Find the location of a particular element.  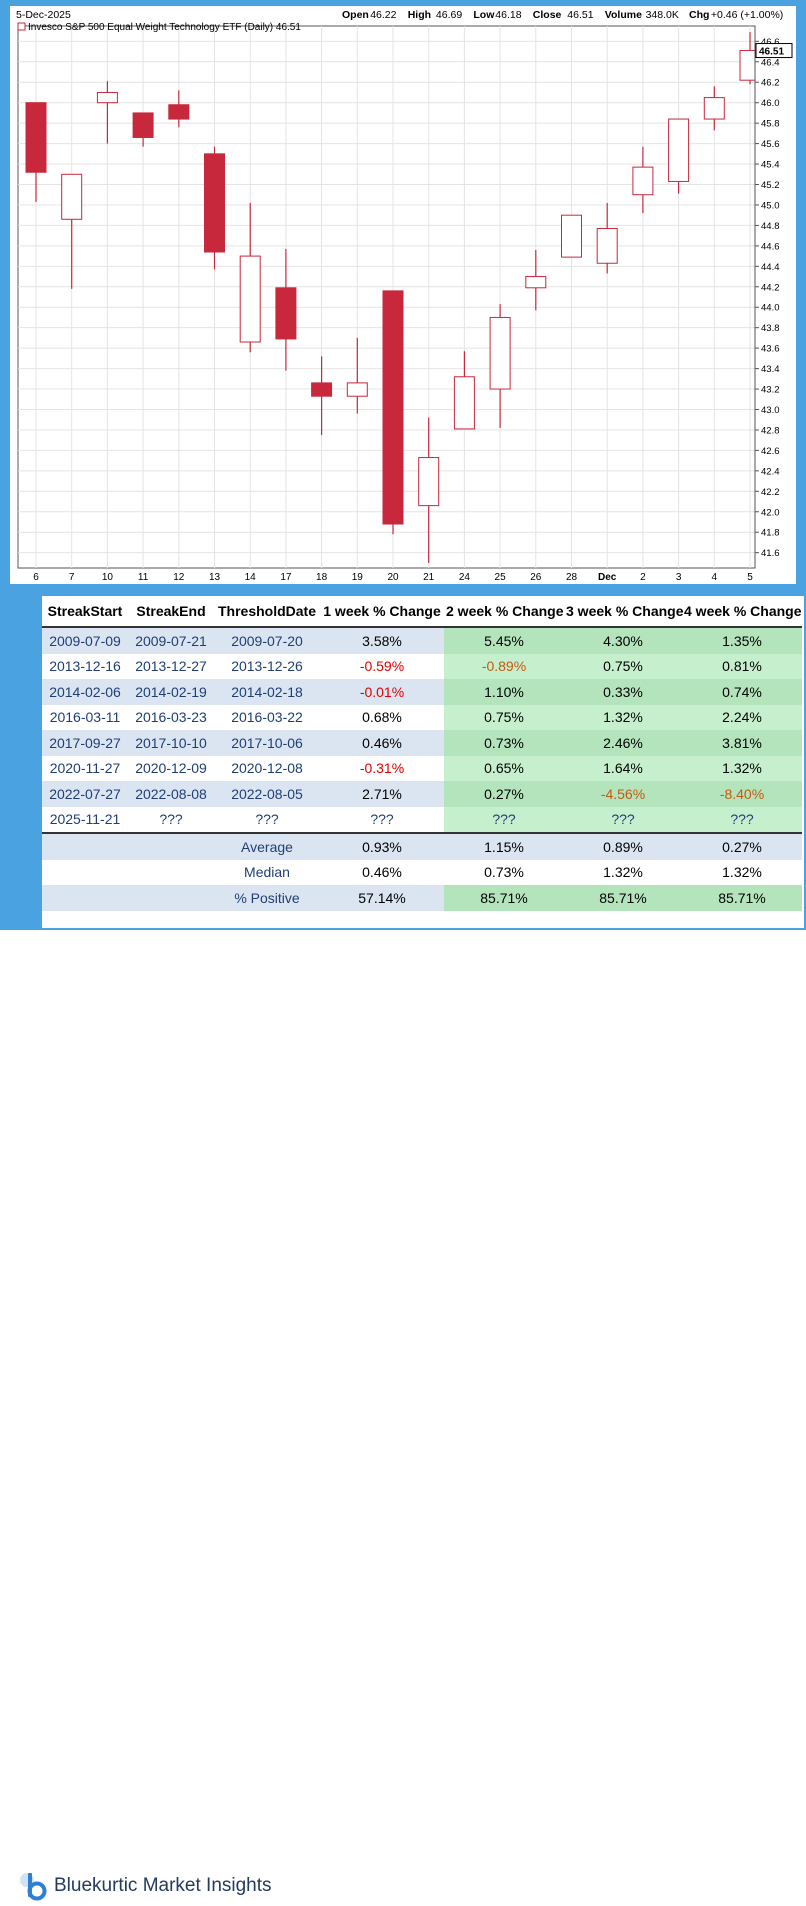

summary-row: % Positive 57.14% 85.71% 85.71% 85.71% is located at coordinates (422, 898).